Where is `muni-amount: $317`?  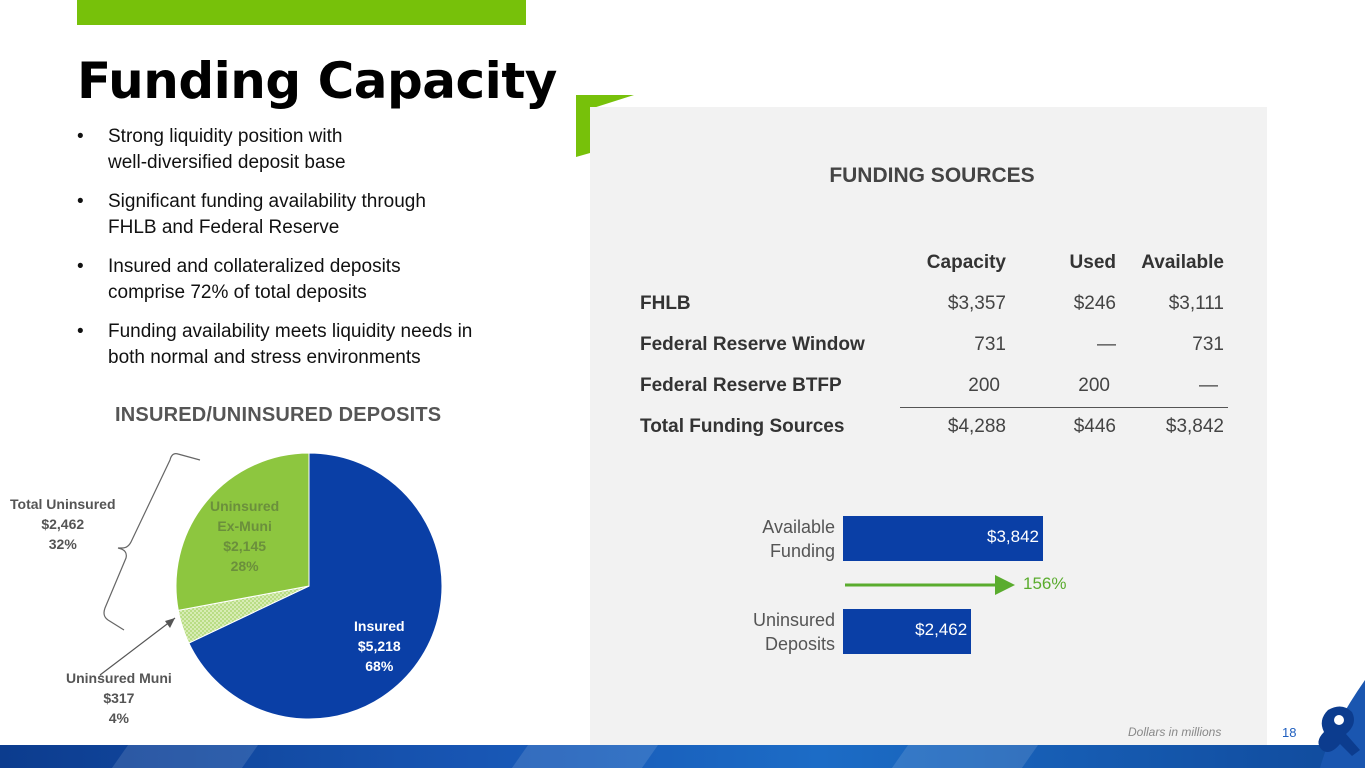
muni-amount: $317 is located at coordinates (119, 698).